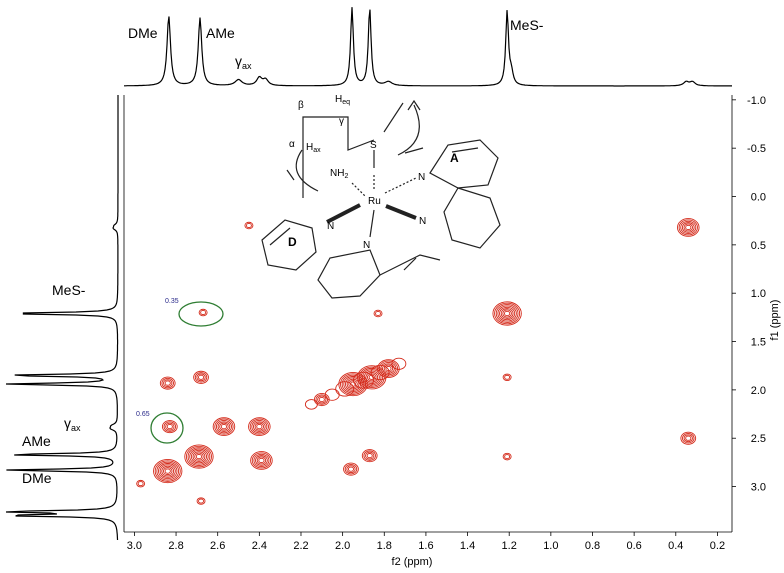  Describe the element at coordinates (373, 172) in the screenshot. I see `molecule-labels: β Heq γ α Hax S NH2 Ru A D N N N N` at that location.